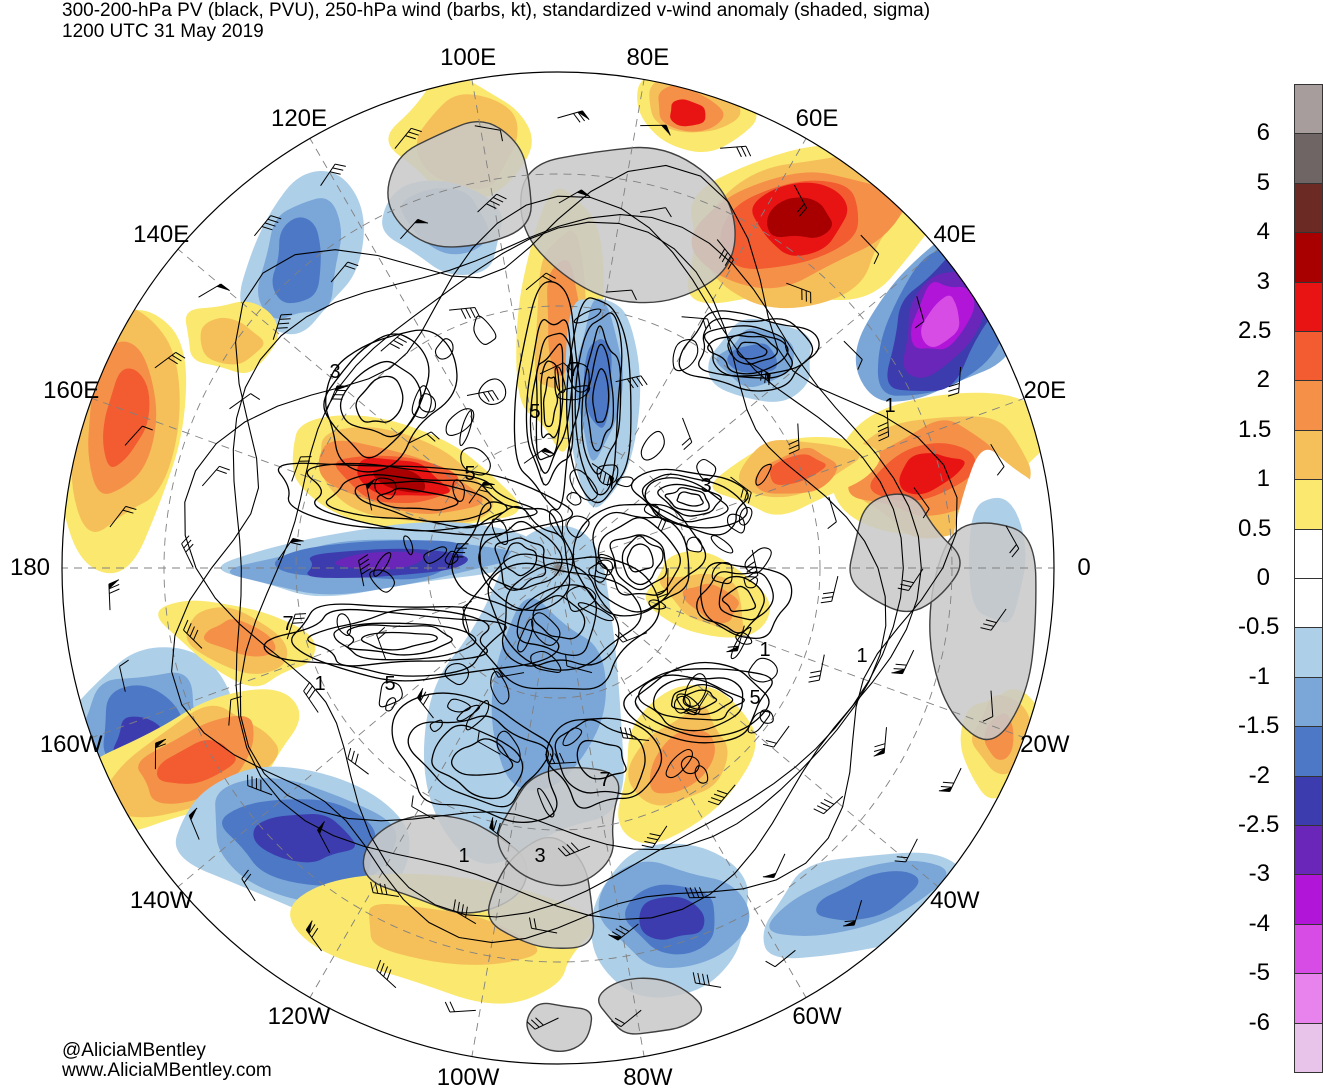 Image resolution: width=1323 pixels, height=1091 pixels. I want to click on colorbar-tick-label: 1, so click(1254, 479).